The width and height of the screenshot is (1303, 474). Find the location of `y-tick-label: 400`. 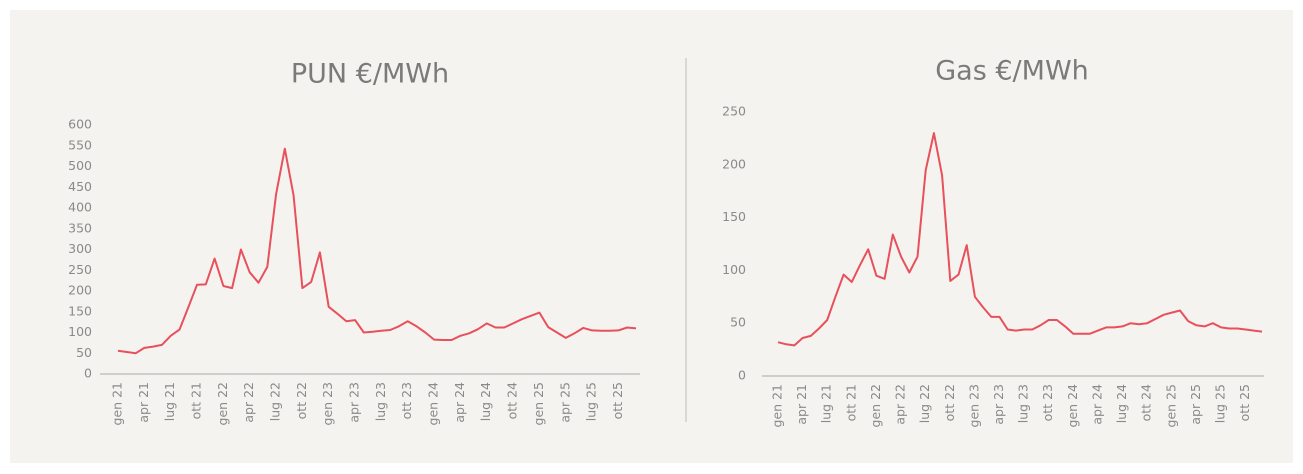

y-tick-label: 400 is located at coordinates (80, 207).